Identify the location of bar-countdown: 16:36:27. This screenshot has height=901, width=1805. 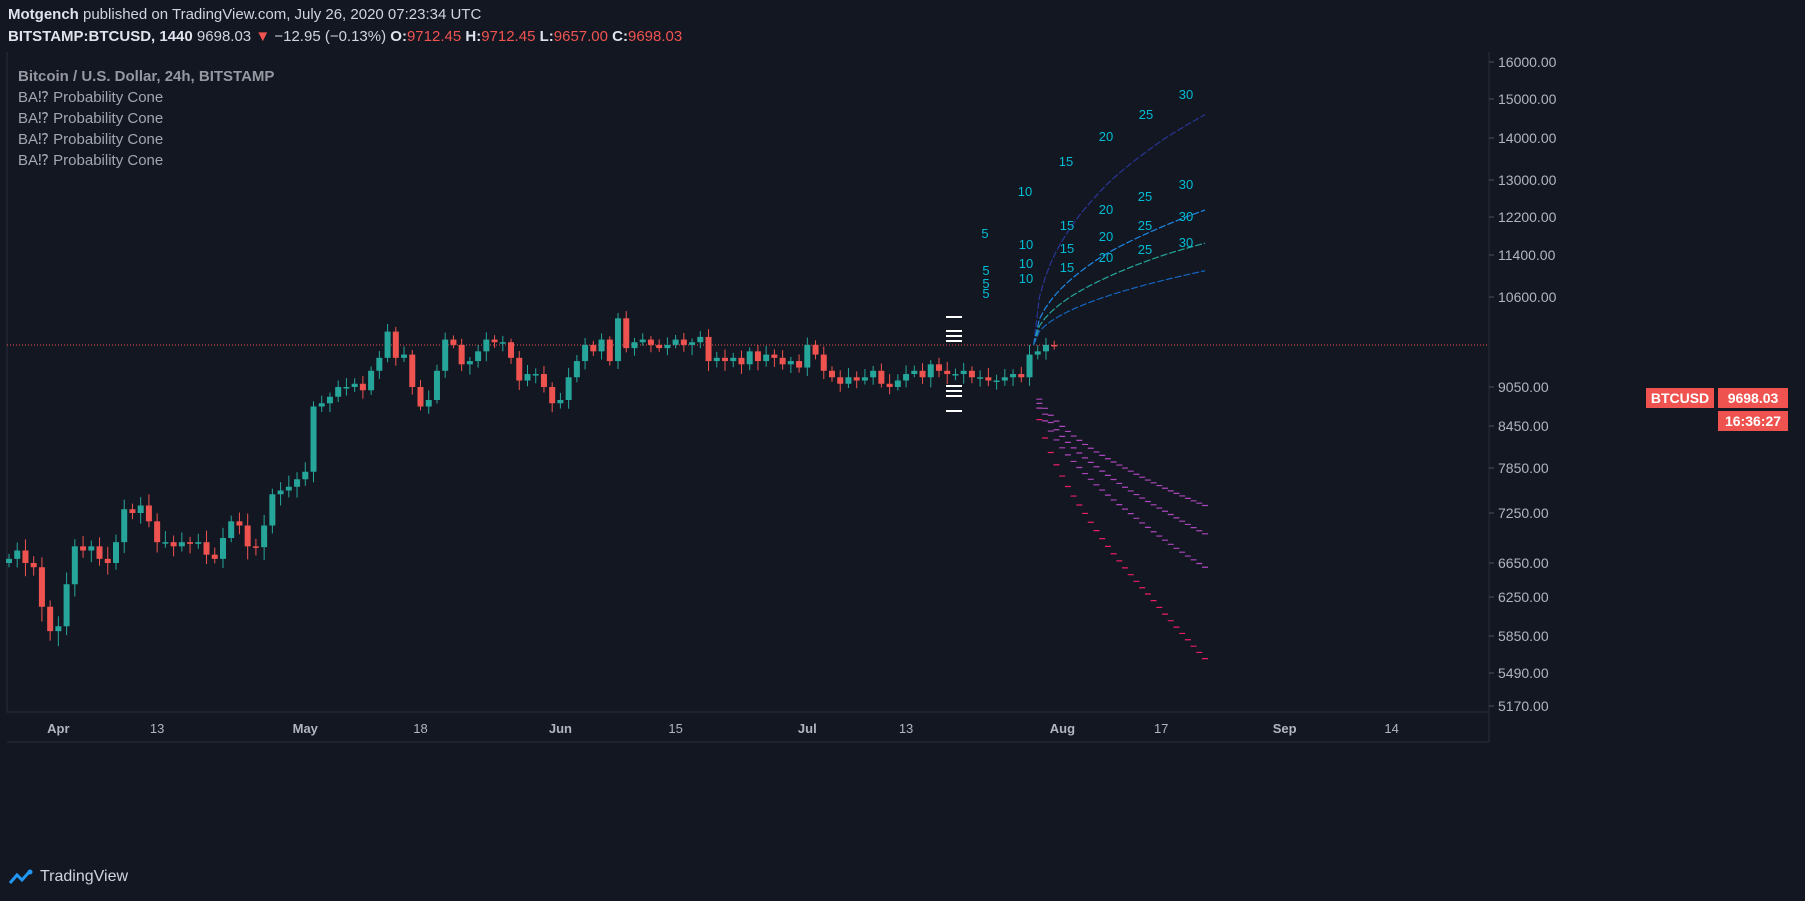
(1753, 421).